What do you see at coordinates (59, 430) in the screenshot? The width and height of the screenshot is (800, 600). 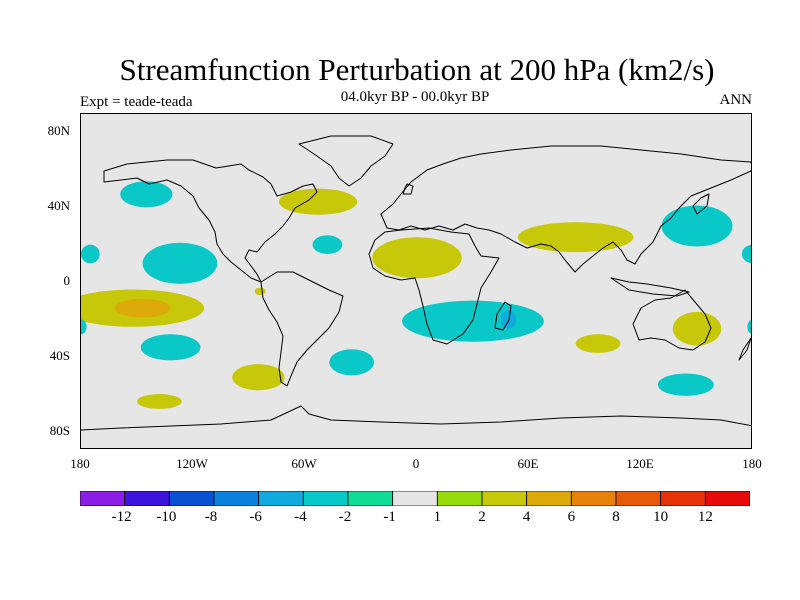 I see `y-tick-80s: 80S` at bounding box center [59, 430].